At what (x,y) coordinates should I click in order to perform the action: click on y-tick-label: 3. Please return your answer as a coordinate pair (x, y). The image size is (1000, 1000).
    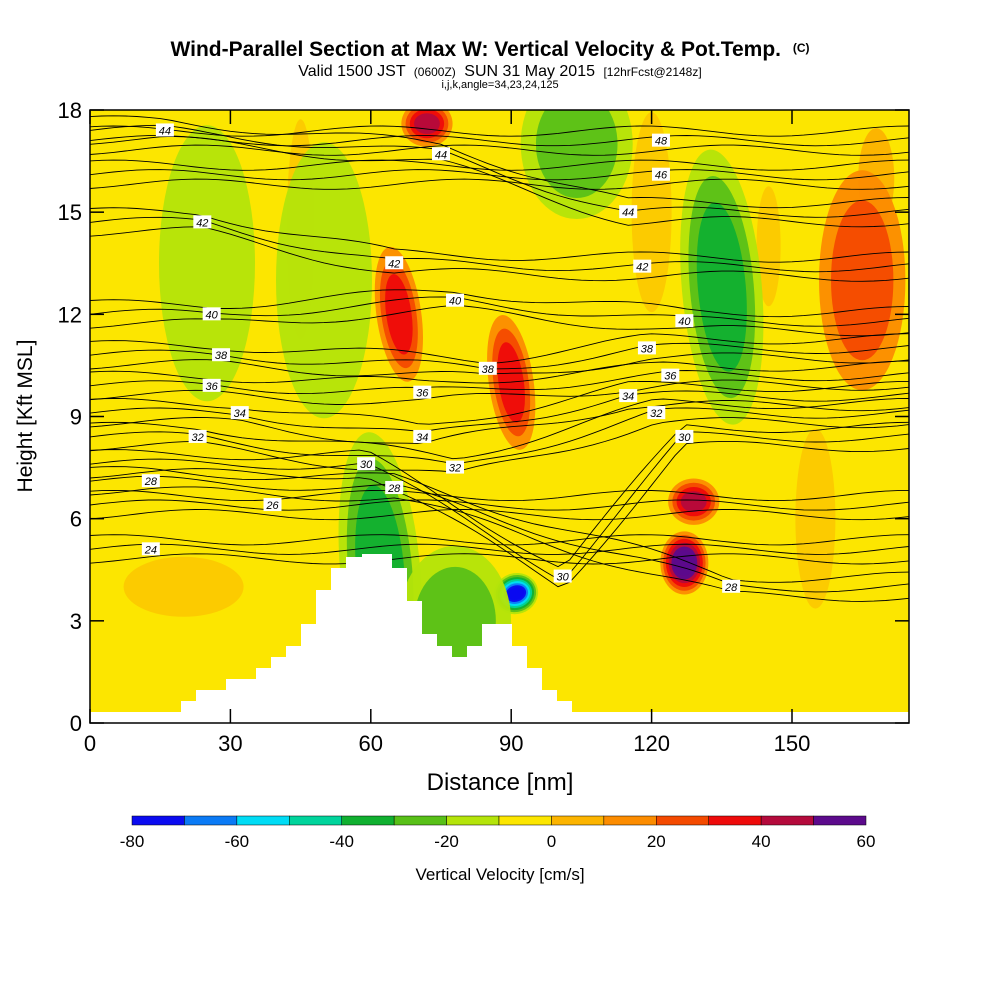
    Looking at the image, I should click on (76, 621).